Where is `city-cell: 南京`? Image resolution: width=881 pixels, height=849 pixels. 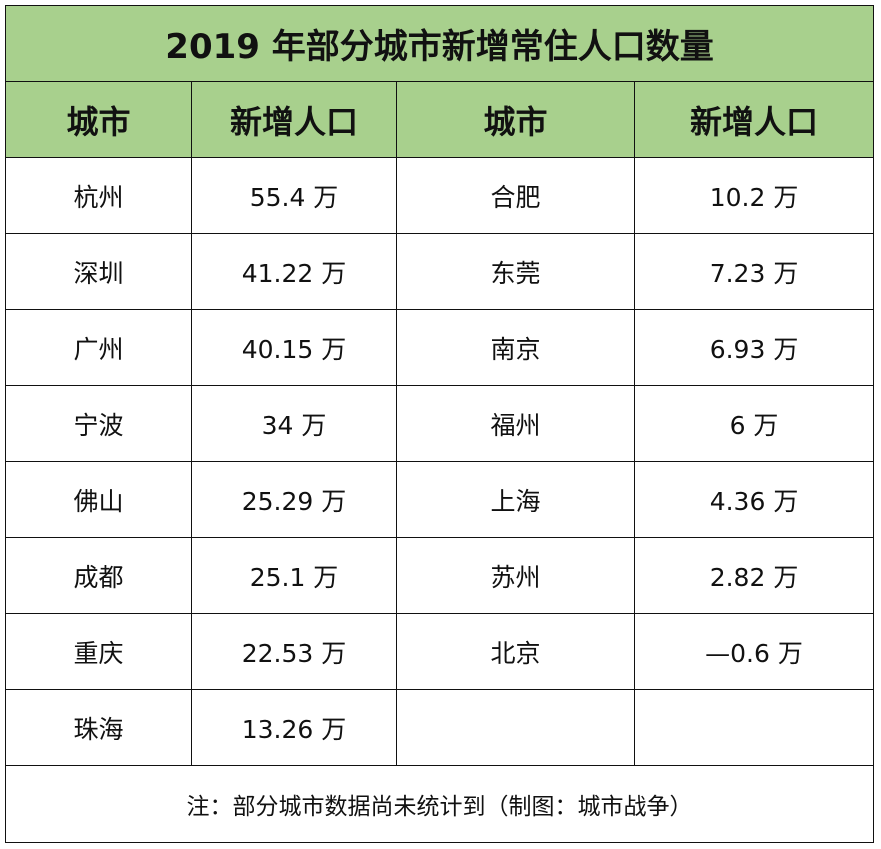 city-cell: 南京 is located at coordinates (515, 347).